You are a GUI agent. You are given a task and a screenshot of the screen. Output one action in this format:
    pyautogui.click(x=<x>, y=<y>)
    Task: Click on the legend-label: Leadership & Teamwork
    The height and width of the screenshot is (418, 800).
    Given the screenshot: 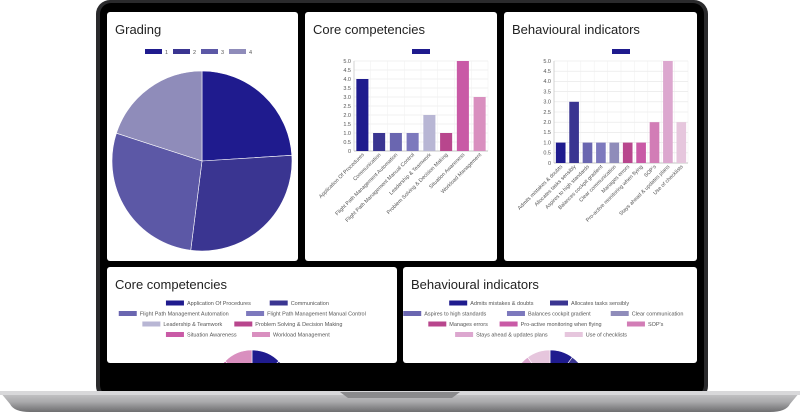 What is the action you would take?
    pyautogui.click(x=192, y=325)
    